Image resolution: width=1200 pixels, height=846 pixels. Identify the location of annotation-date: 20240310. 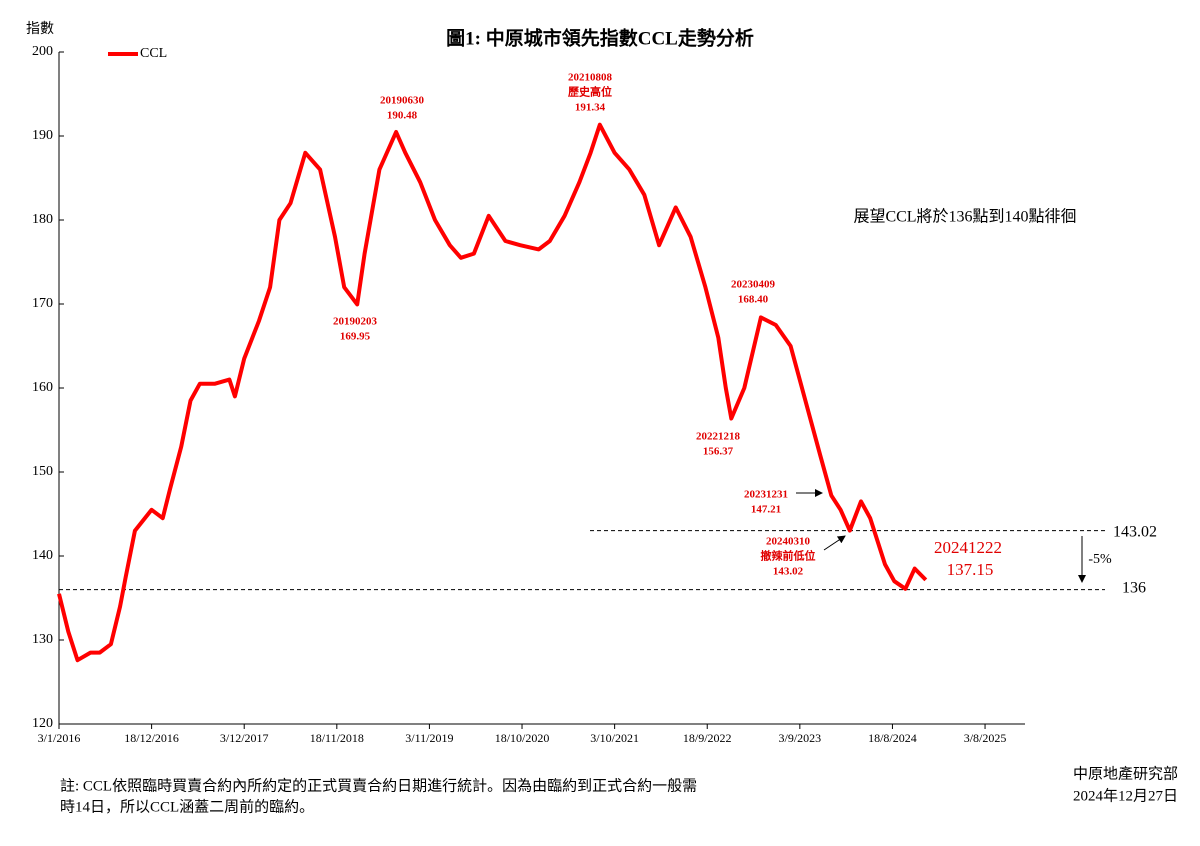
(788, 542).